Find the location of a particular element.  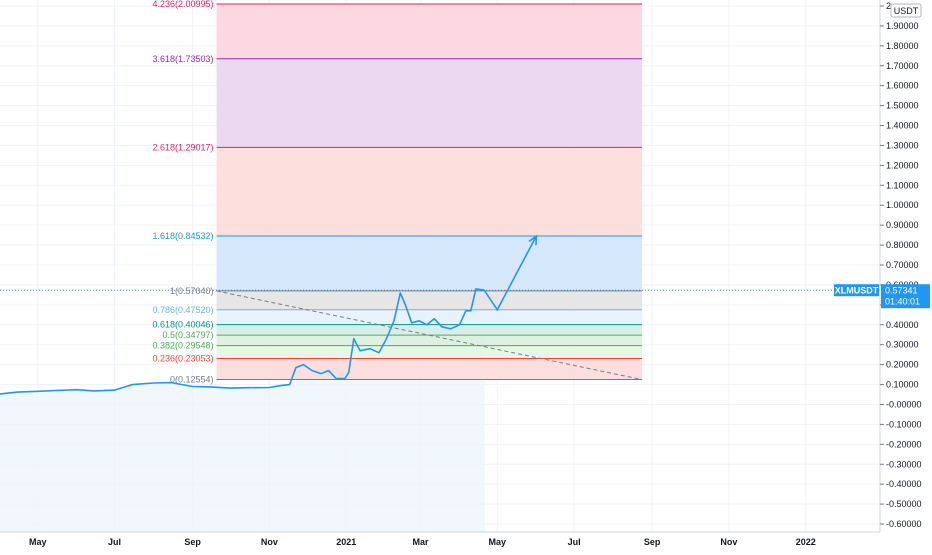

y-tick-label: 0.80000 is located at coordinates (902, 245).